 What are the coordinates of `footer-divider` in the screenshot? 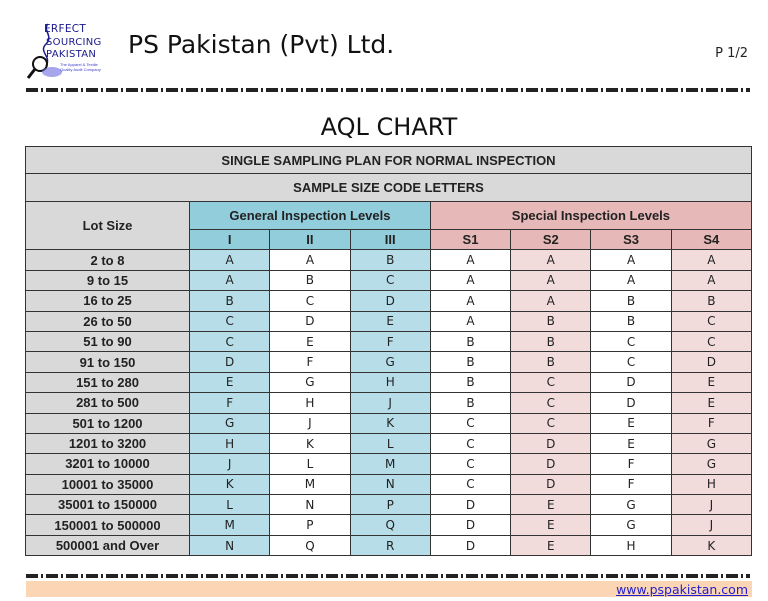 It's located at (388, 576).